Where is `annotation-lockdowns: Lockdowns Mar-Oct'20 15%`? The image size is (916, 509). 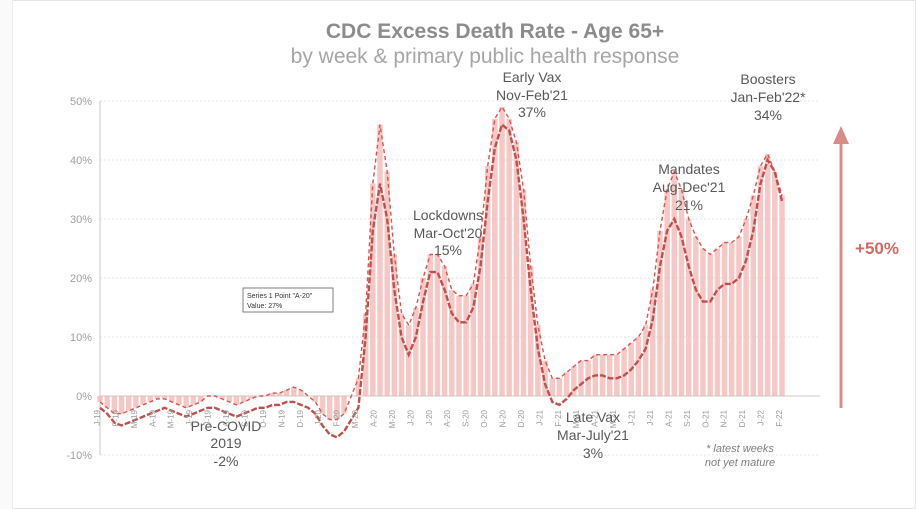 annotation-lockdowns: Lockdowns Mar-Oct'20 15% is located at coordinates (448, 232).